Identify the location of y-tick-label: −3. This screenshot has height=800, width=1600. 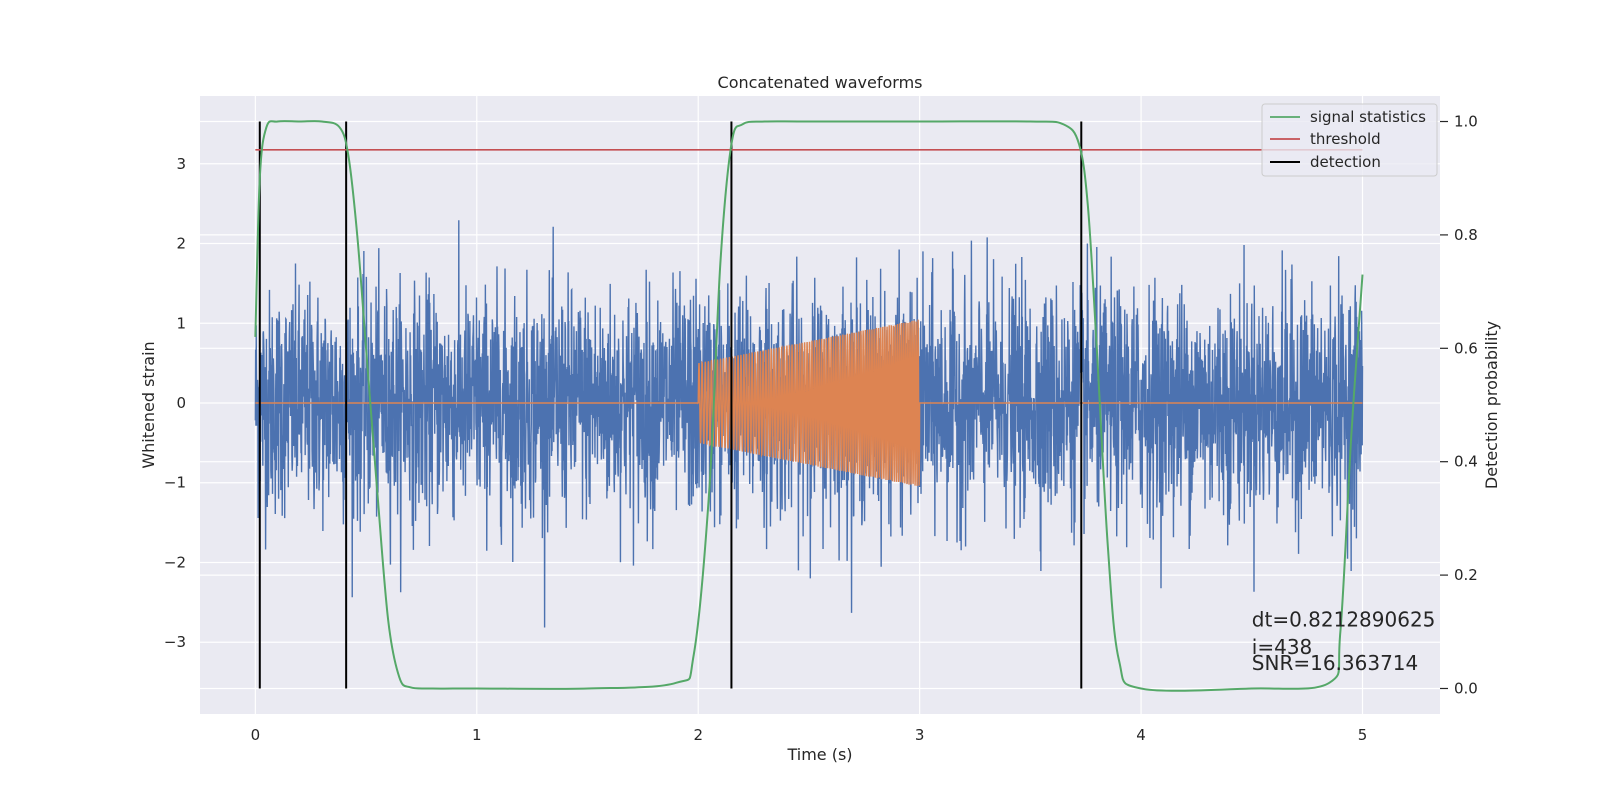
(175, 642).